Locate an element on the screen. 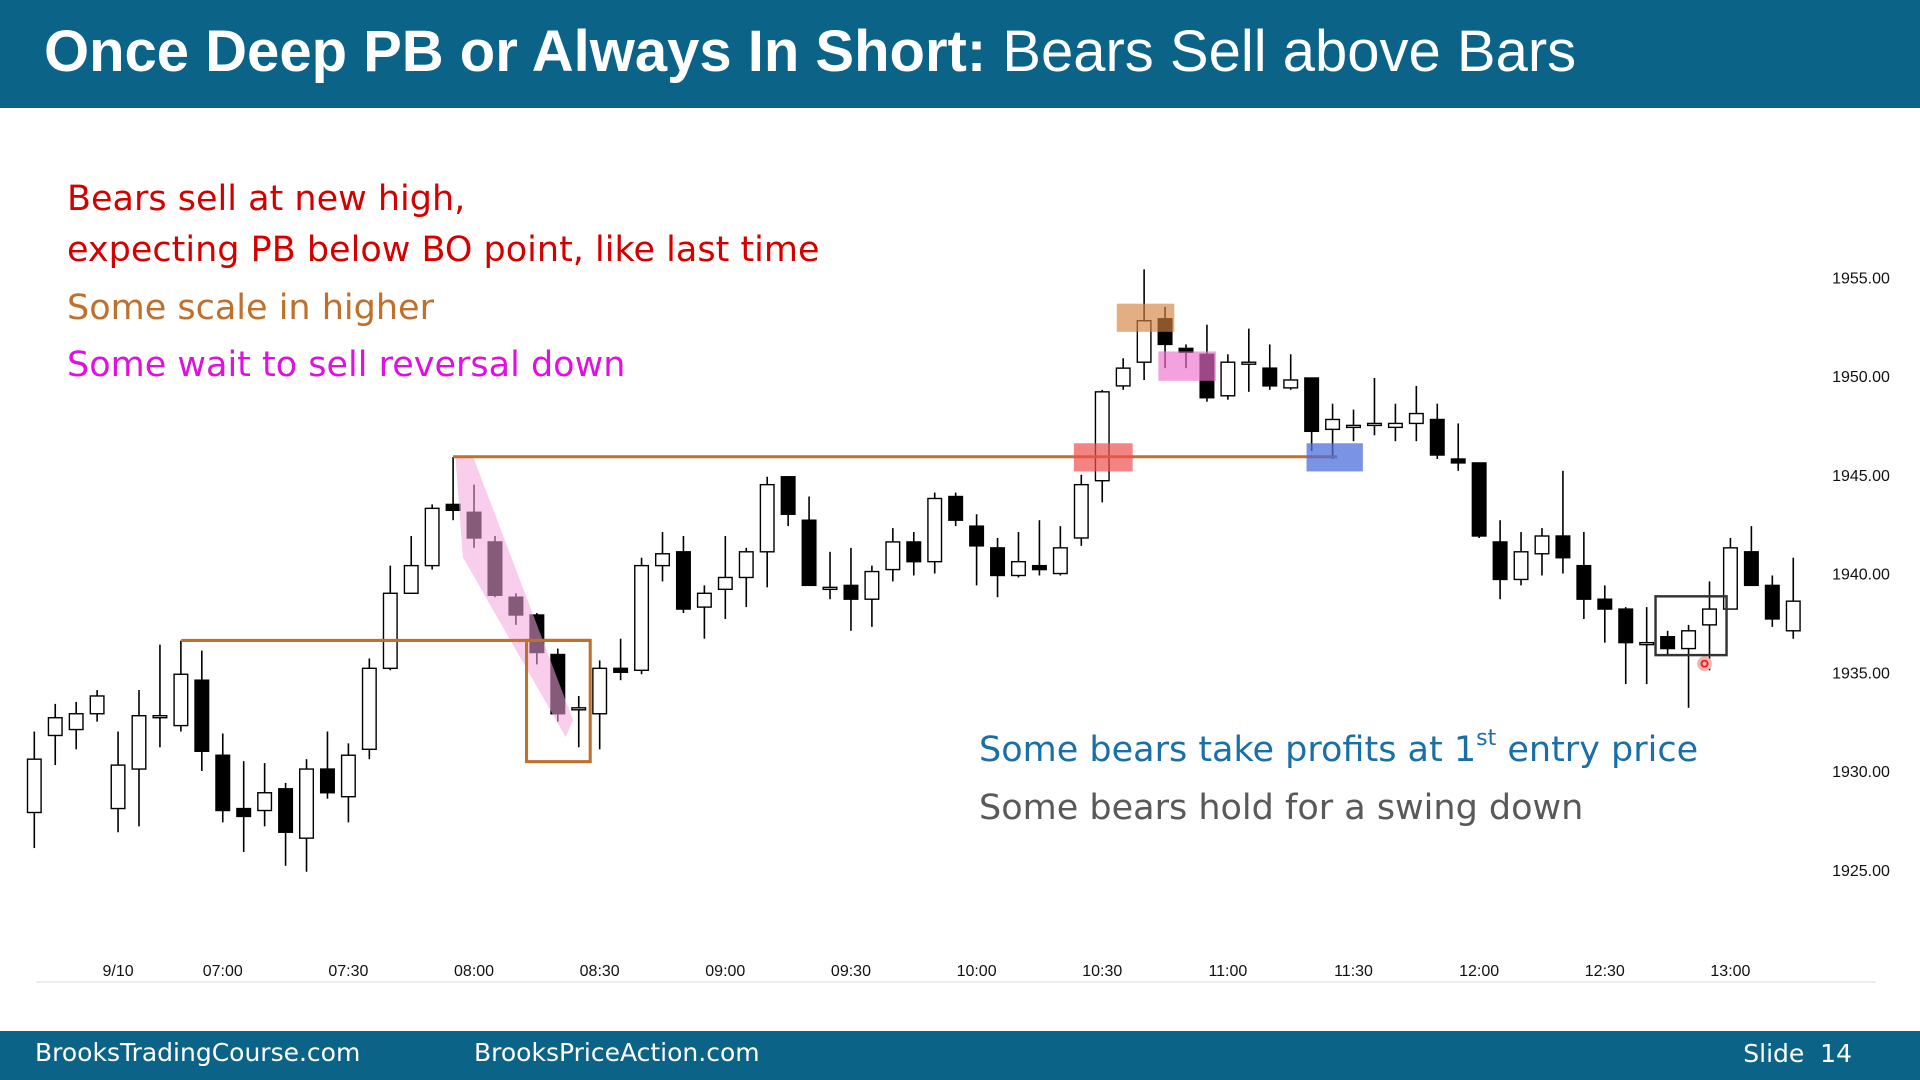 The image size is (1920, 1080). y-tick-label: 1935.00 is located at coordinates (1861, 673).